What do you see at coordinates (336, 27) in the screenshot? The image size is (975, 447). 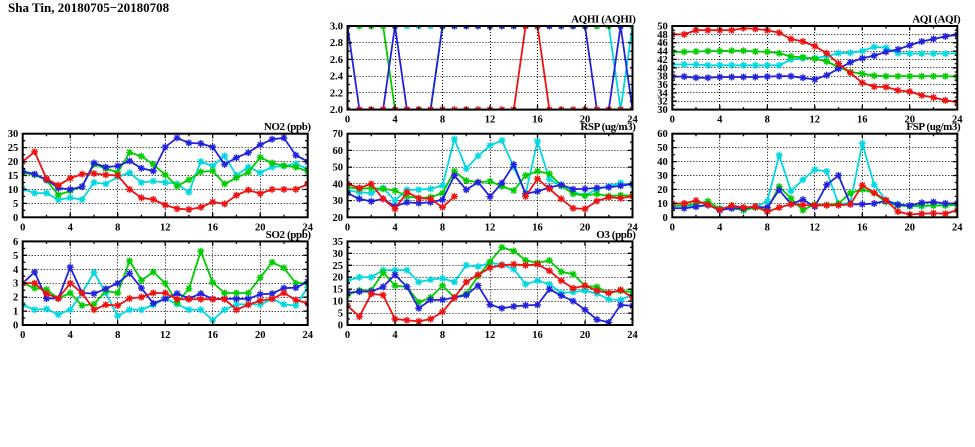 I see `svg-text: 3.0` at bounding box center [336, 27].